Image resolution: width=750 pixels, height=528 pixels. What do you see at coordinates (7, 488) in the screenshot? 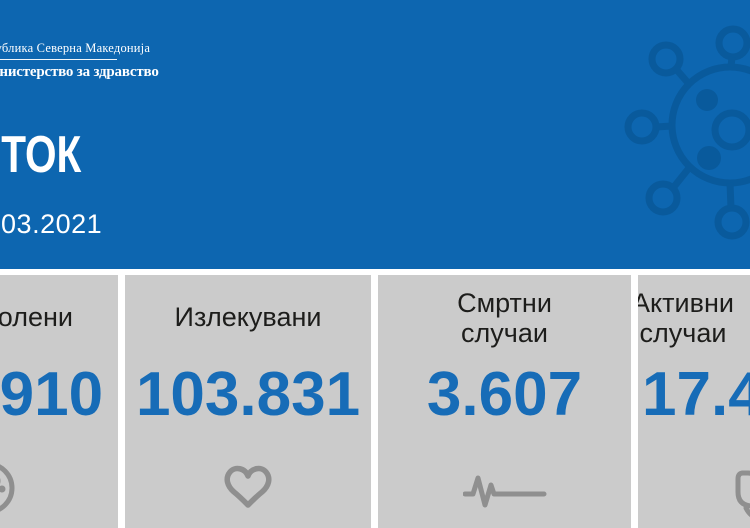
I see `virus-icon` at bounding box center [7, 488].